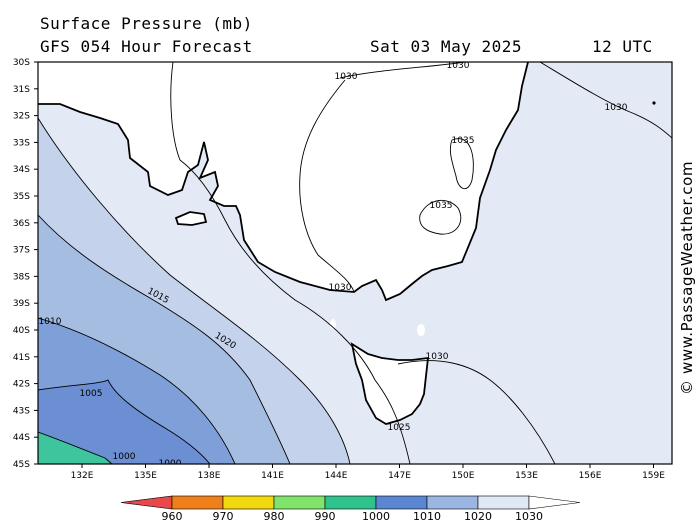 This screenshot has width=700, height=525. Describe the element at coordinates (172, 516) in the screenshot. I see `legend-label: 960` at that location.